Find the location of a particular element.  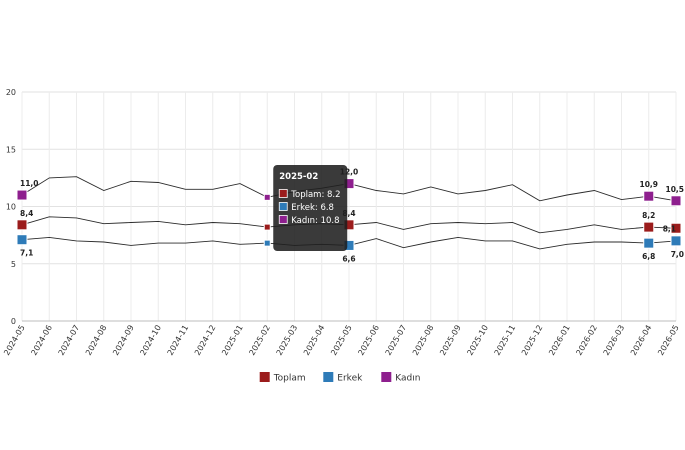

x-tick-label: 2025-11 is located at coordinates (505, 340).